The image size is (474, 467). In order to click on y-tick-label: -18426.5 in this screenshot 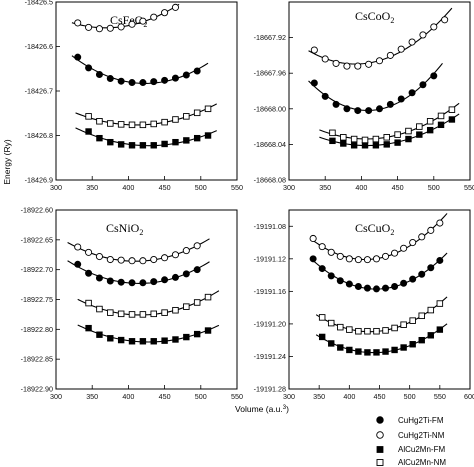, I will do `click(39, 3)`.